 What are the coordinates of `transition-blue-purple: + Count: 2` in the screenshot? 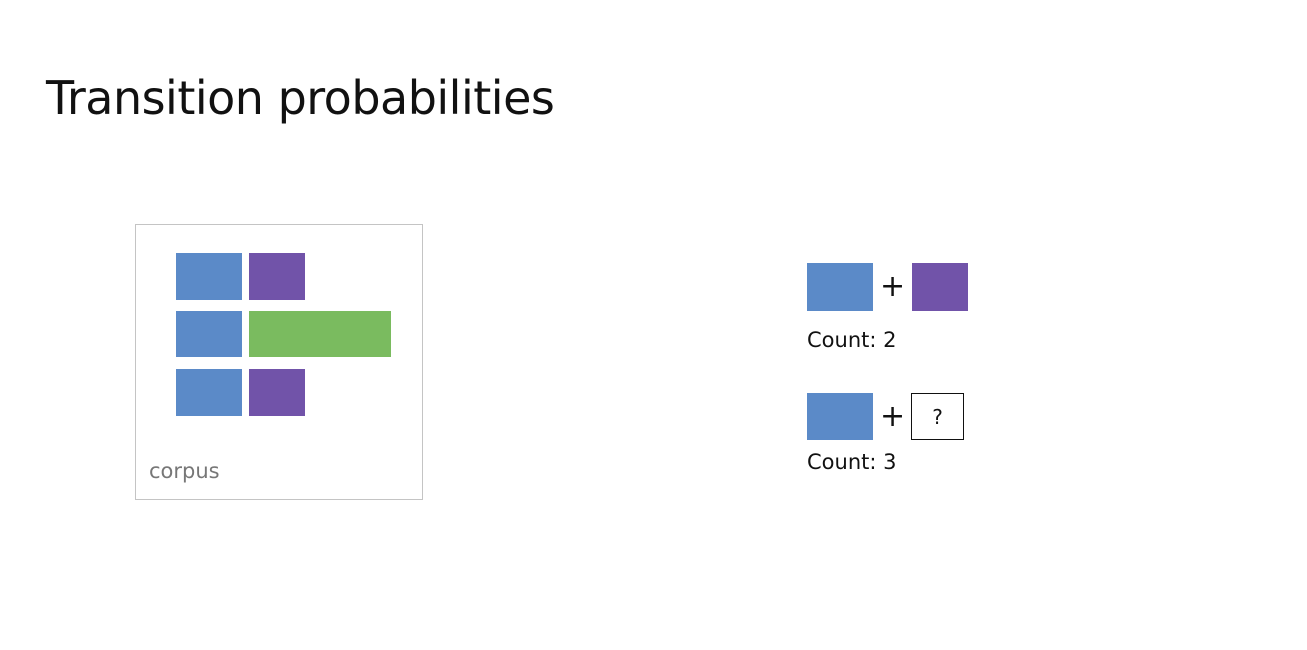 It's located at (892, 310).